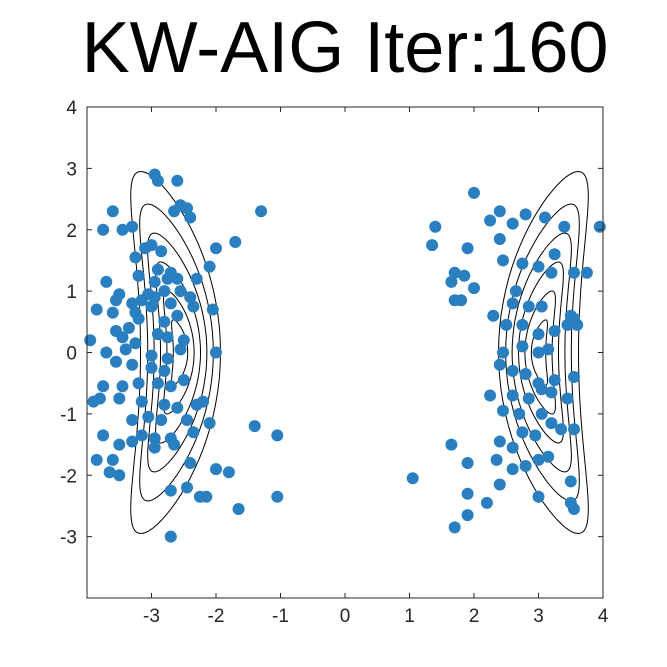 The height and width of the screenshot is (667, 667). What do you see at coordinates (71, 292) in the screenshot?
I see `y-tick-label: 1` at bounding box center [71, 292].